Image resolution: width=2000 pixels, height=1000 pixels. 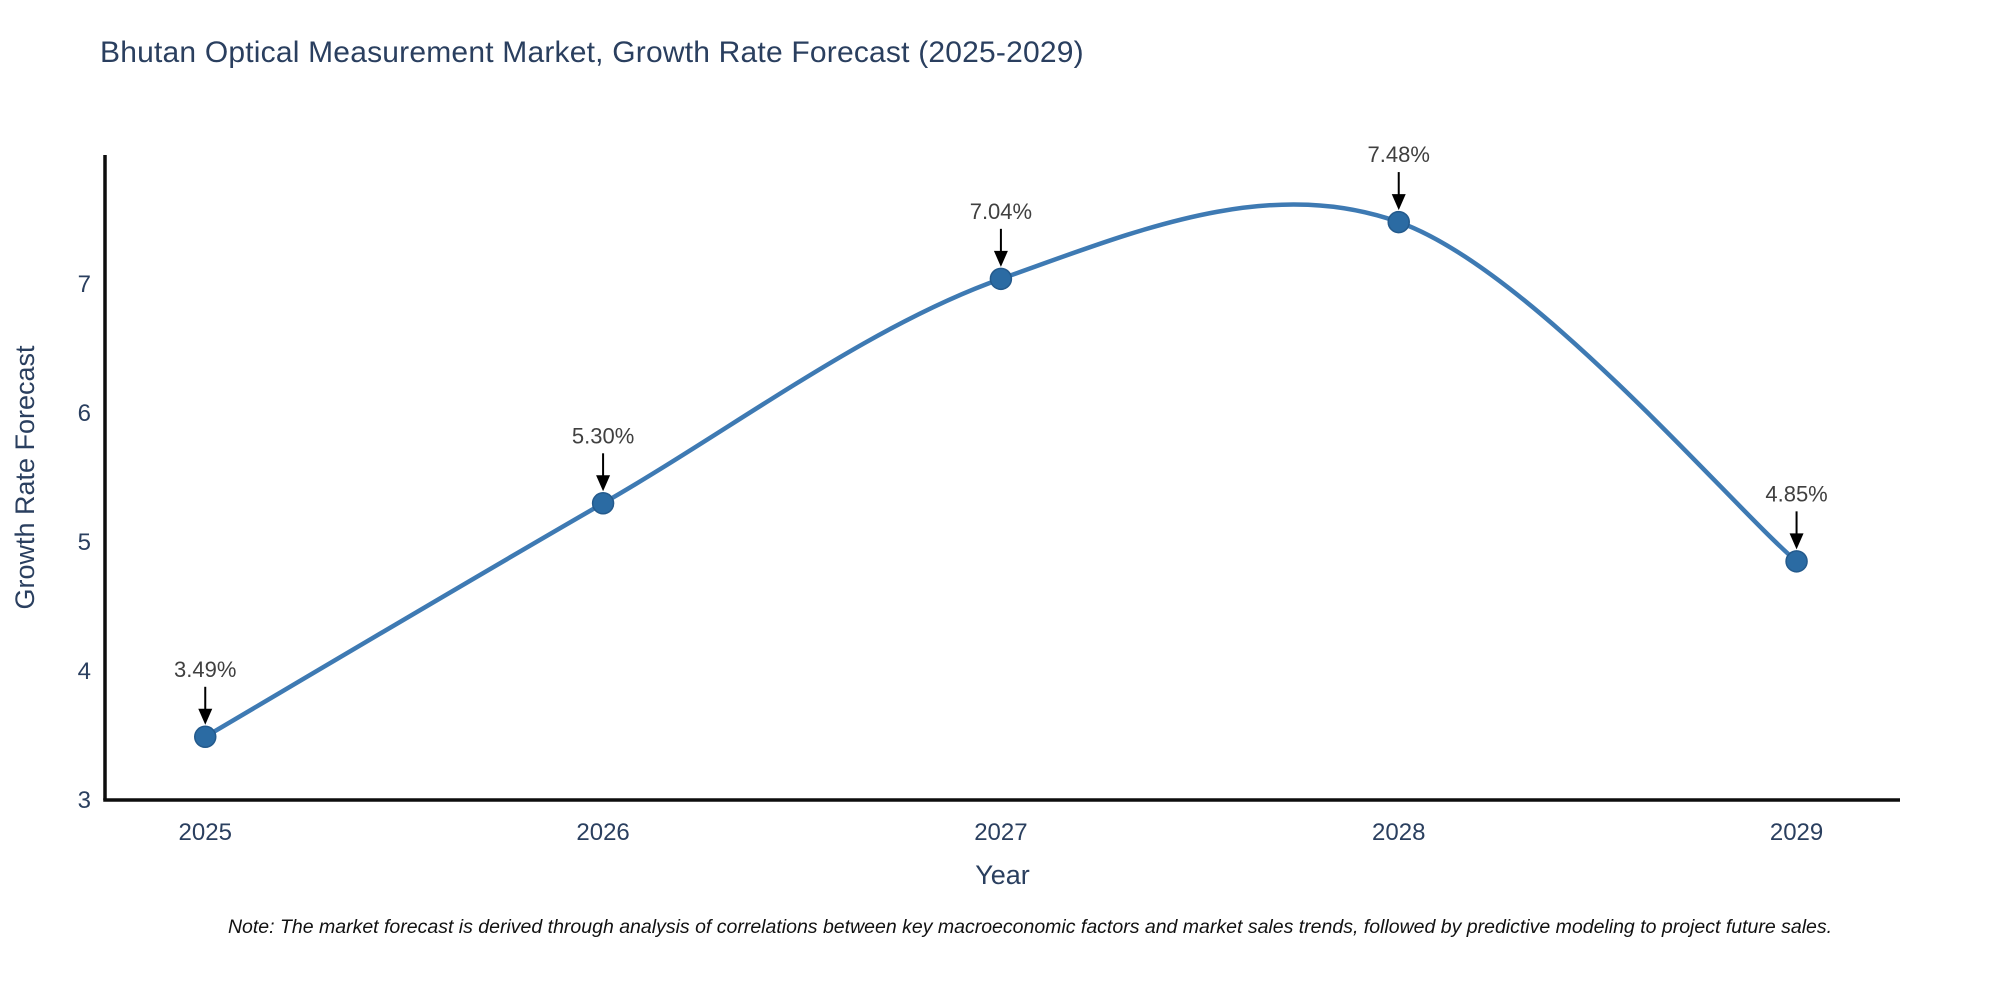 What do you see at coordinates (1399, 154) in the screenshot?
I see `annotation-label: 7.48%` at bounding box center [1399, 154].